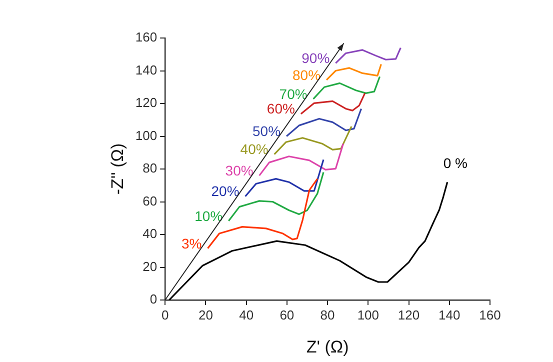 The image size is (553, 362). Describe the element at coordinates (409, 314) in the screenshot. I see `x-tick-label: 120` at that location.